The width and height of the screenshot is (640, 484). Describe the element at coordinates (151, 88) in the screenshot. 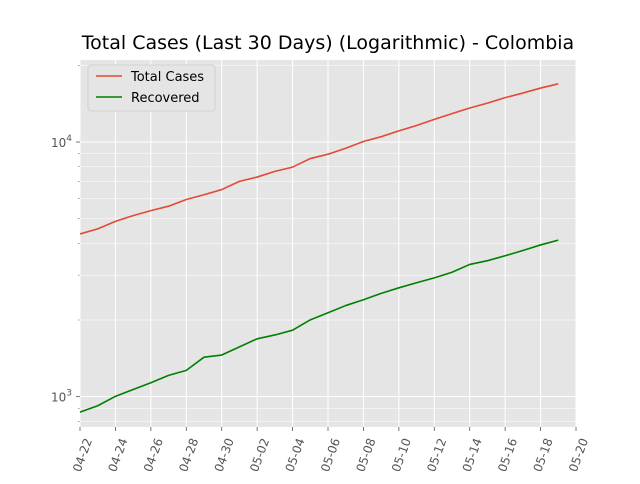

I see `legend: Total Cases Recovered` at that location.